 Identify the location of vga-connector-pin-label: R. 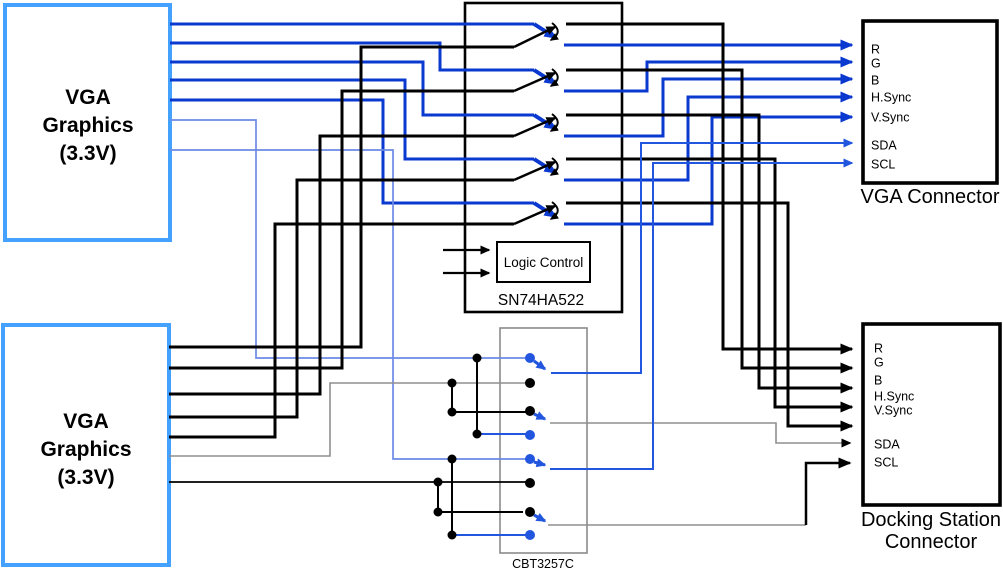
(875, 50).